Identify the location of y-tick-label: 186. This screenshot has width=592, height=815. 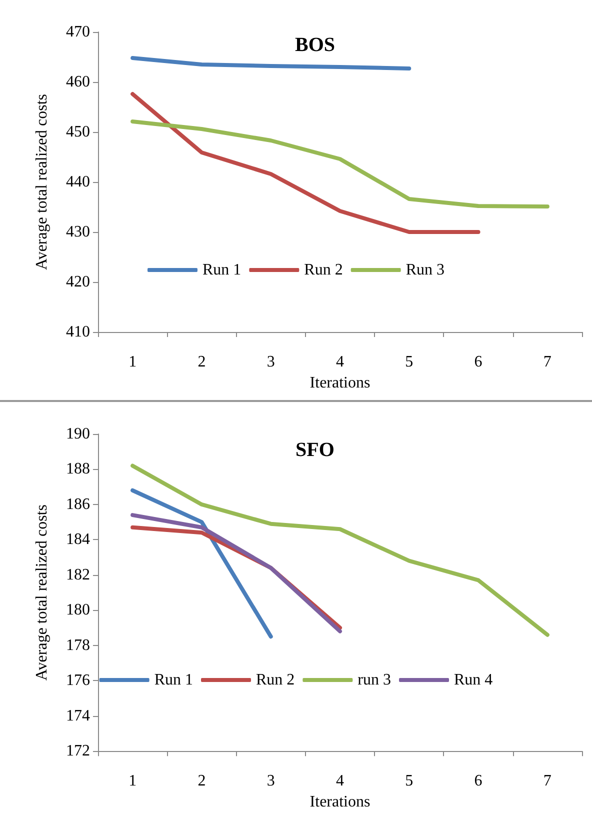
(78, 504).